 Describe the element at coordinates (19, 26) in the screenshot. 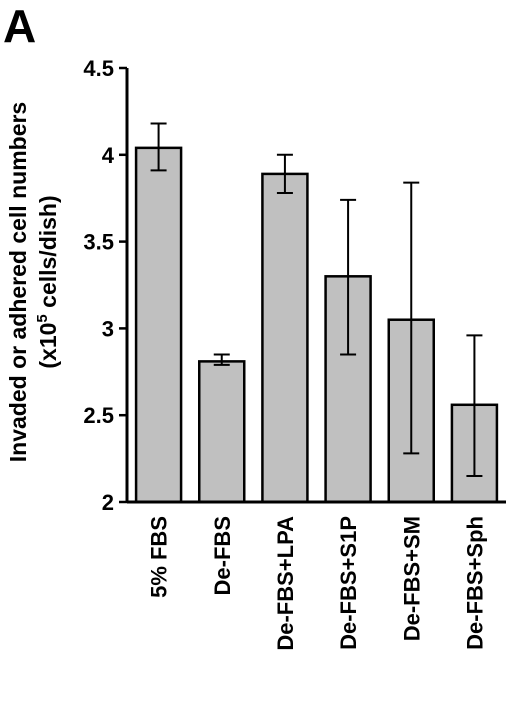

I see `panel-label: A` at that location.